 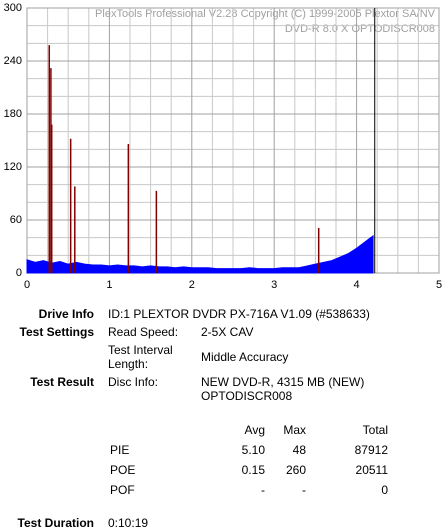 What do you see at coordinates (384, 490) in the screenshot?
I see `table-cell: 0` at bounding box center [384, 490].